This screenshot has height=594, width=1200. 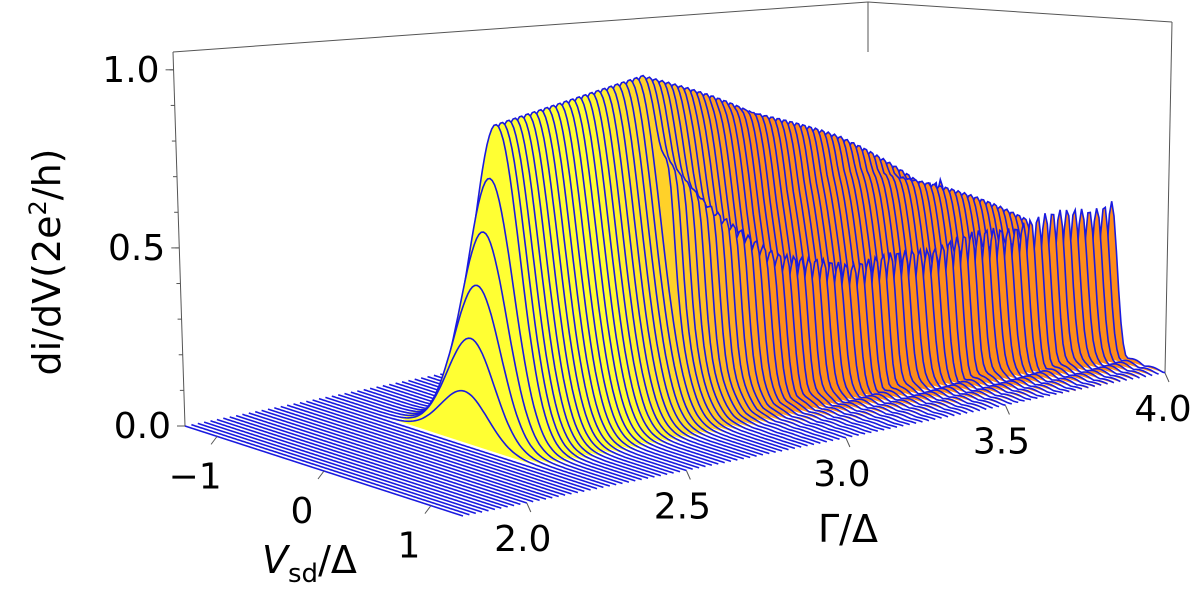 I want to click on z-axis-tick-labels: 0.0 0.5 1.0, so click(x=136, y=248).